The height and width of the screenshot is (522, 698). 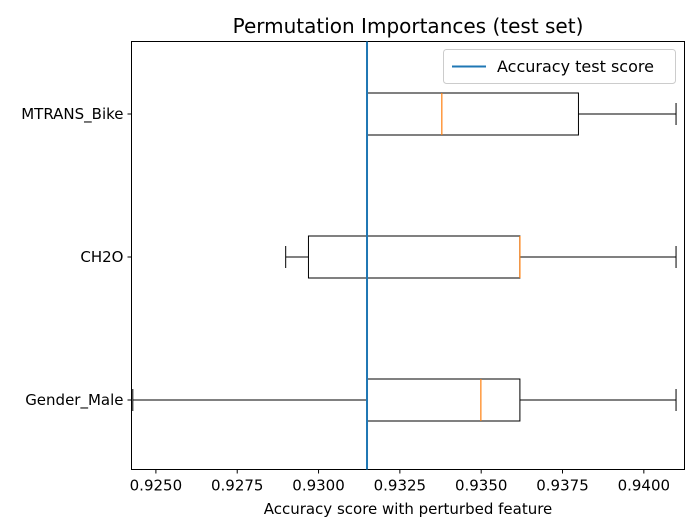 What do you see at coordinates (74, 400) in the screenshot?
I see `y-tick-label: Gender_Male` at bounding box center [74, 400].